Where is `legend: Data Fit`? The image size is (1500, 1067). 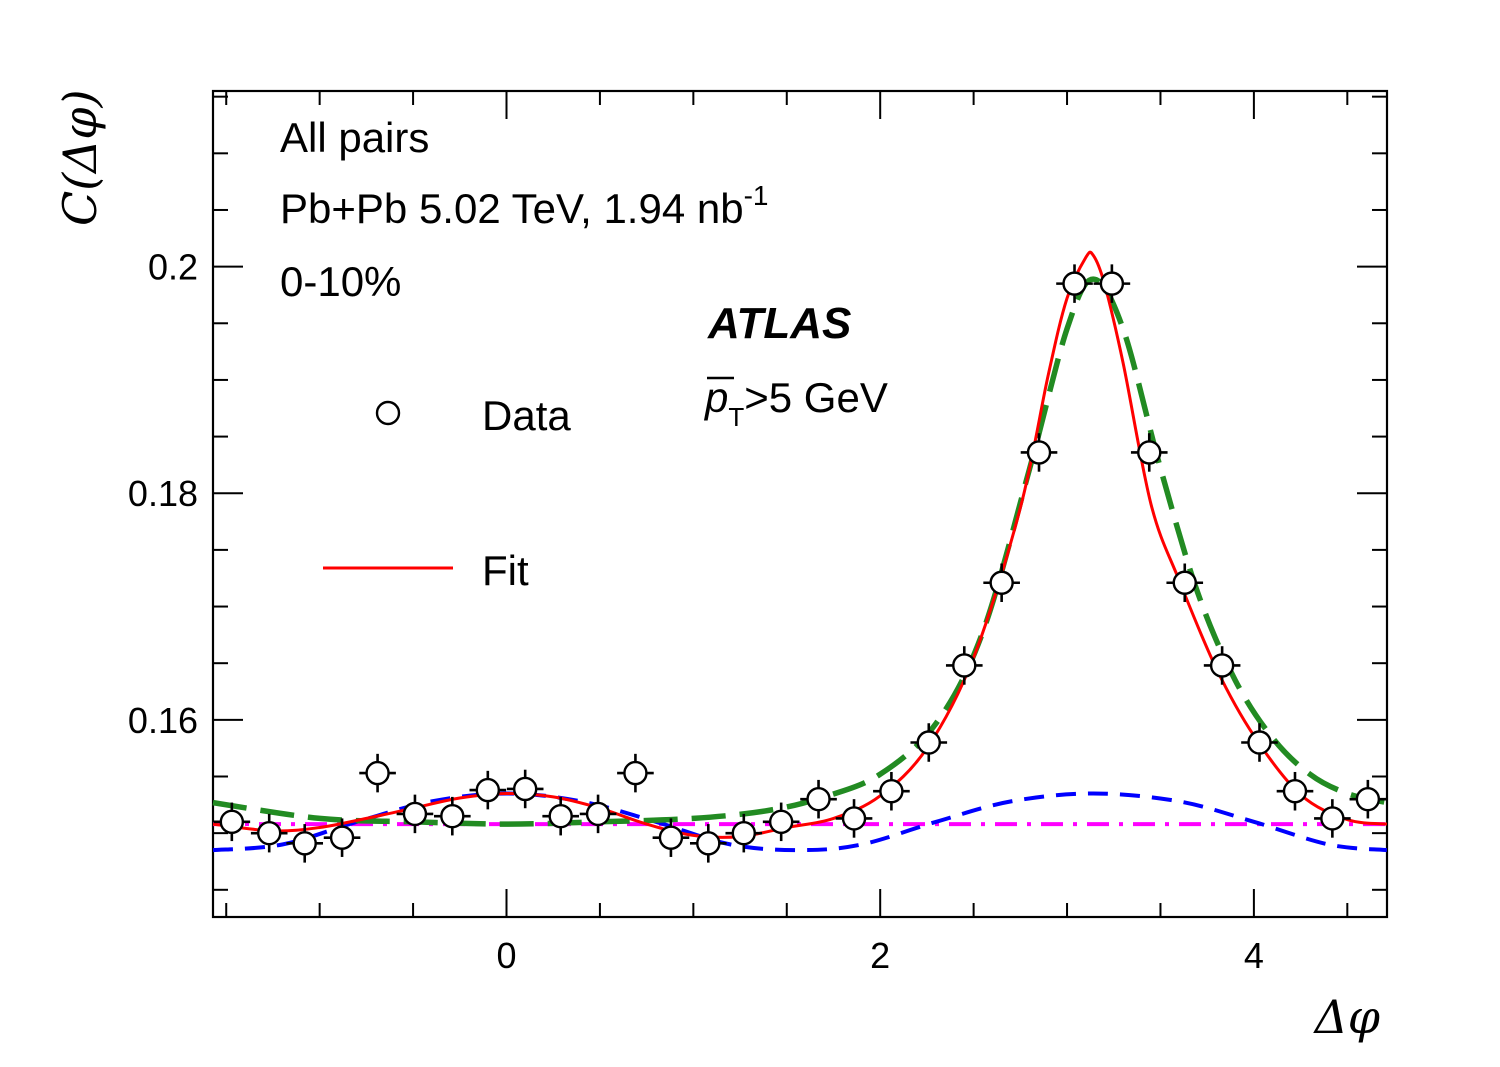
legend: Data Fit is located at coordinates (447, 493).